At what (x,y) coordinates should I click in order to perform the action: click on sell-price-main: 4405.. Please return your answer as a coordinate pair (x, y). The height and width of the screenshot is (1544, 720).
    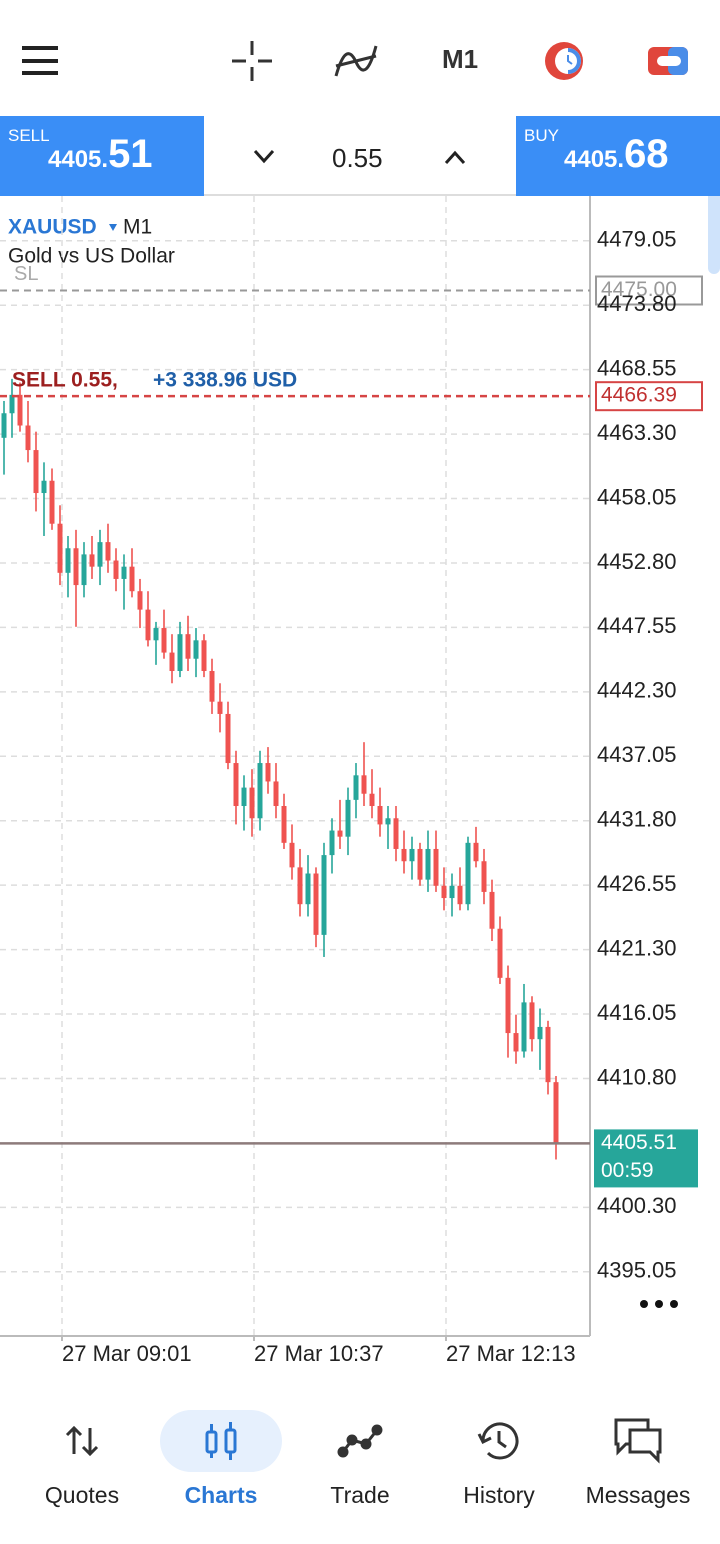
    Looking at the image, I should click on (78, 159).